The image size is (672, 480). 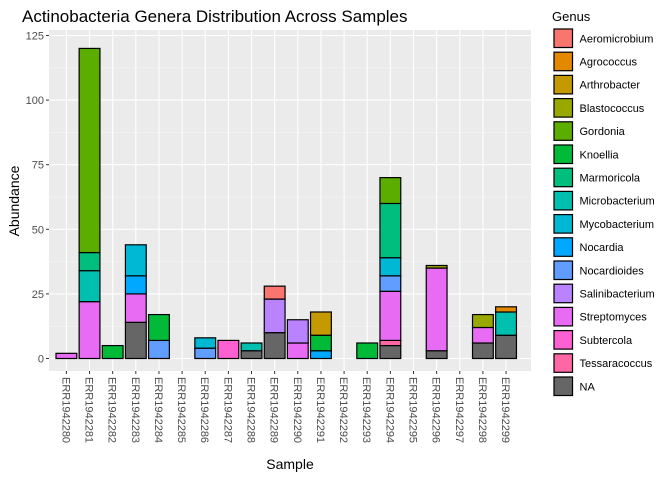 I want to click on x-tick-label: ERR1942280, so click(x=65, y=410).